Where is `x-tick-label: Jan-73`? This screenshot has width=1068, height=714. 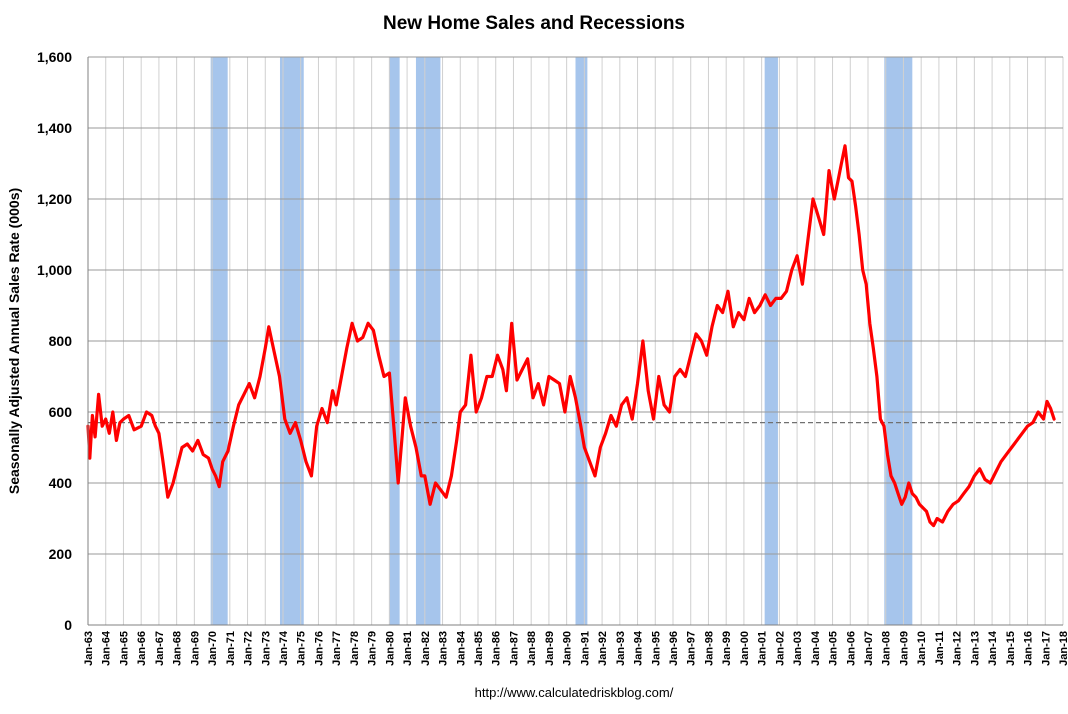 x-tick-label: Jan-73 is located at coordinates (266, 648).